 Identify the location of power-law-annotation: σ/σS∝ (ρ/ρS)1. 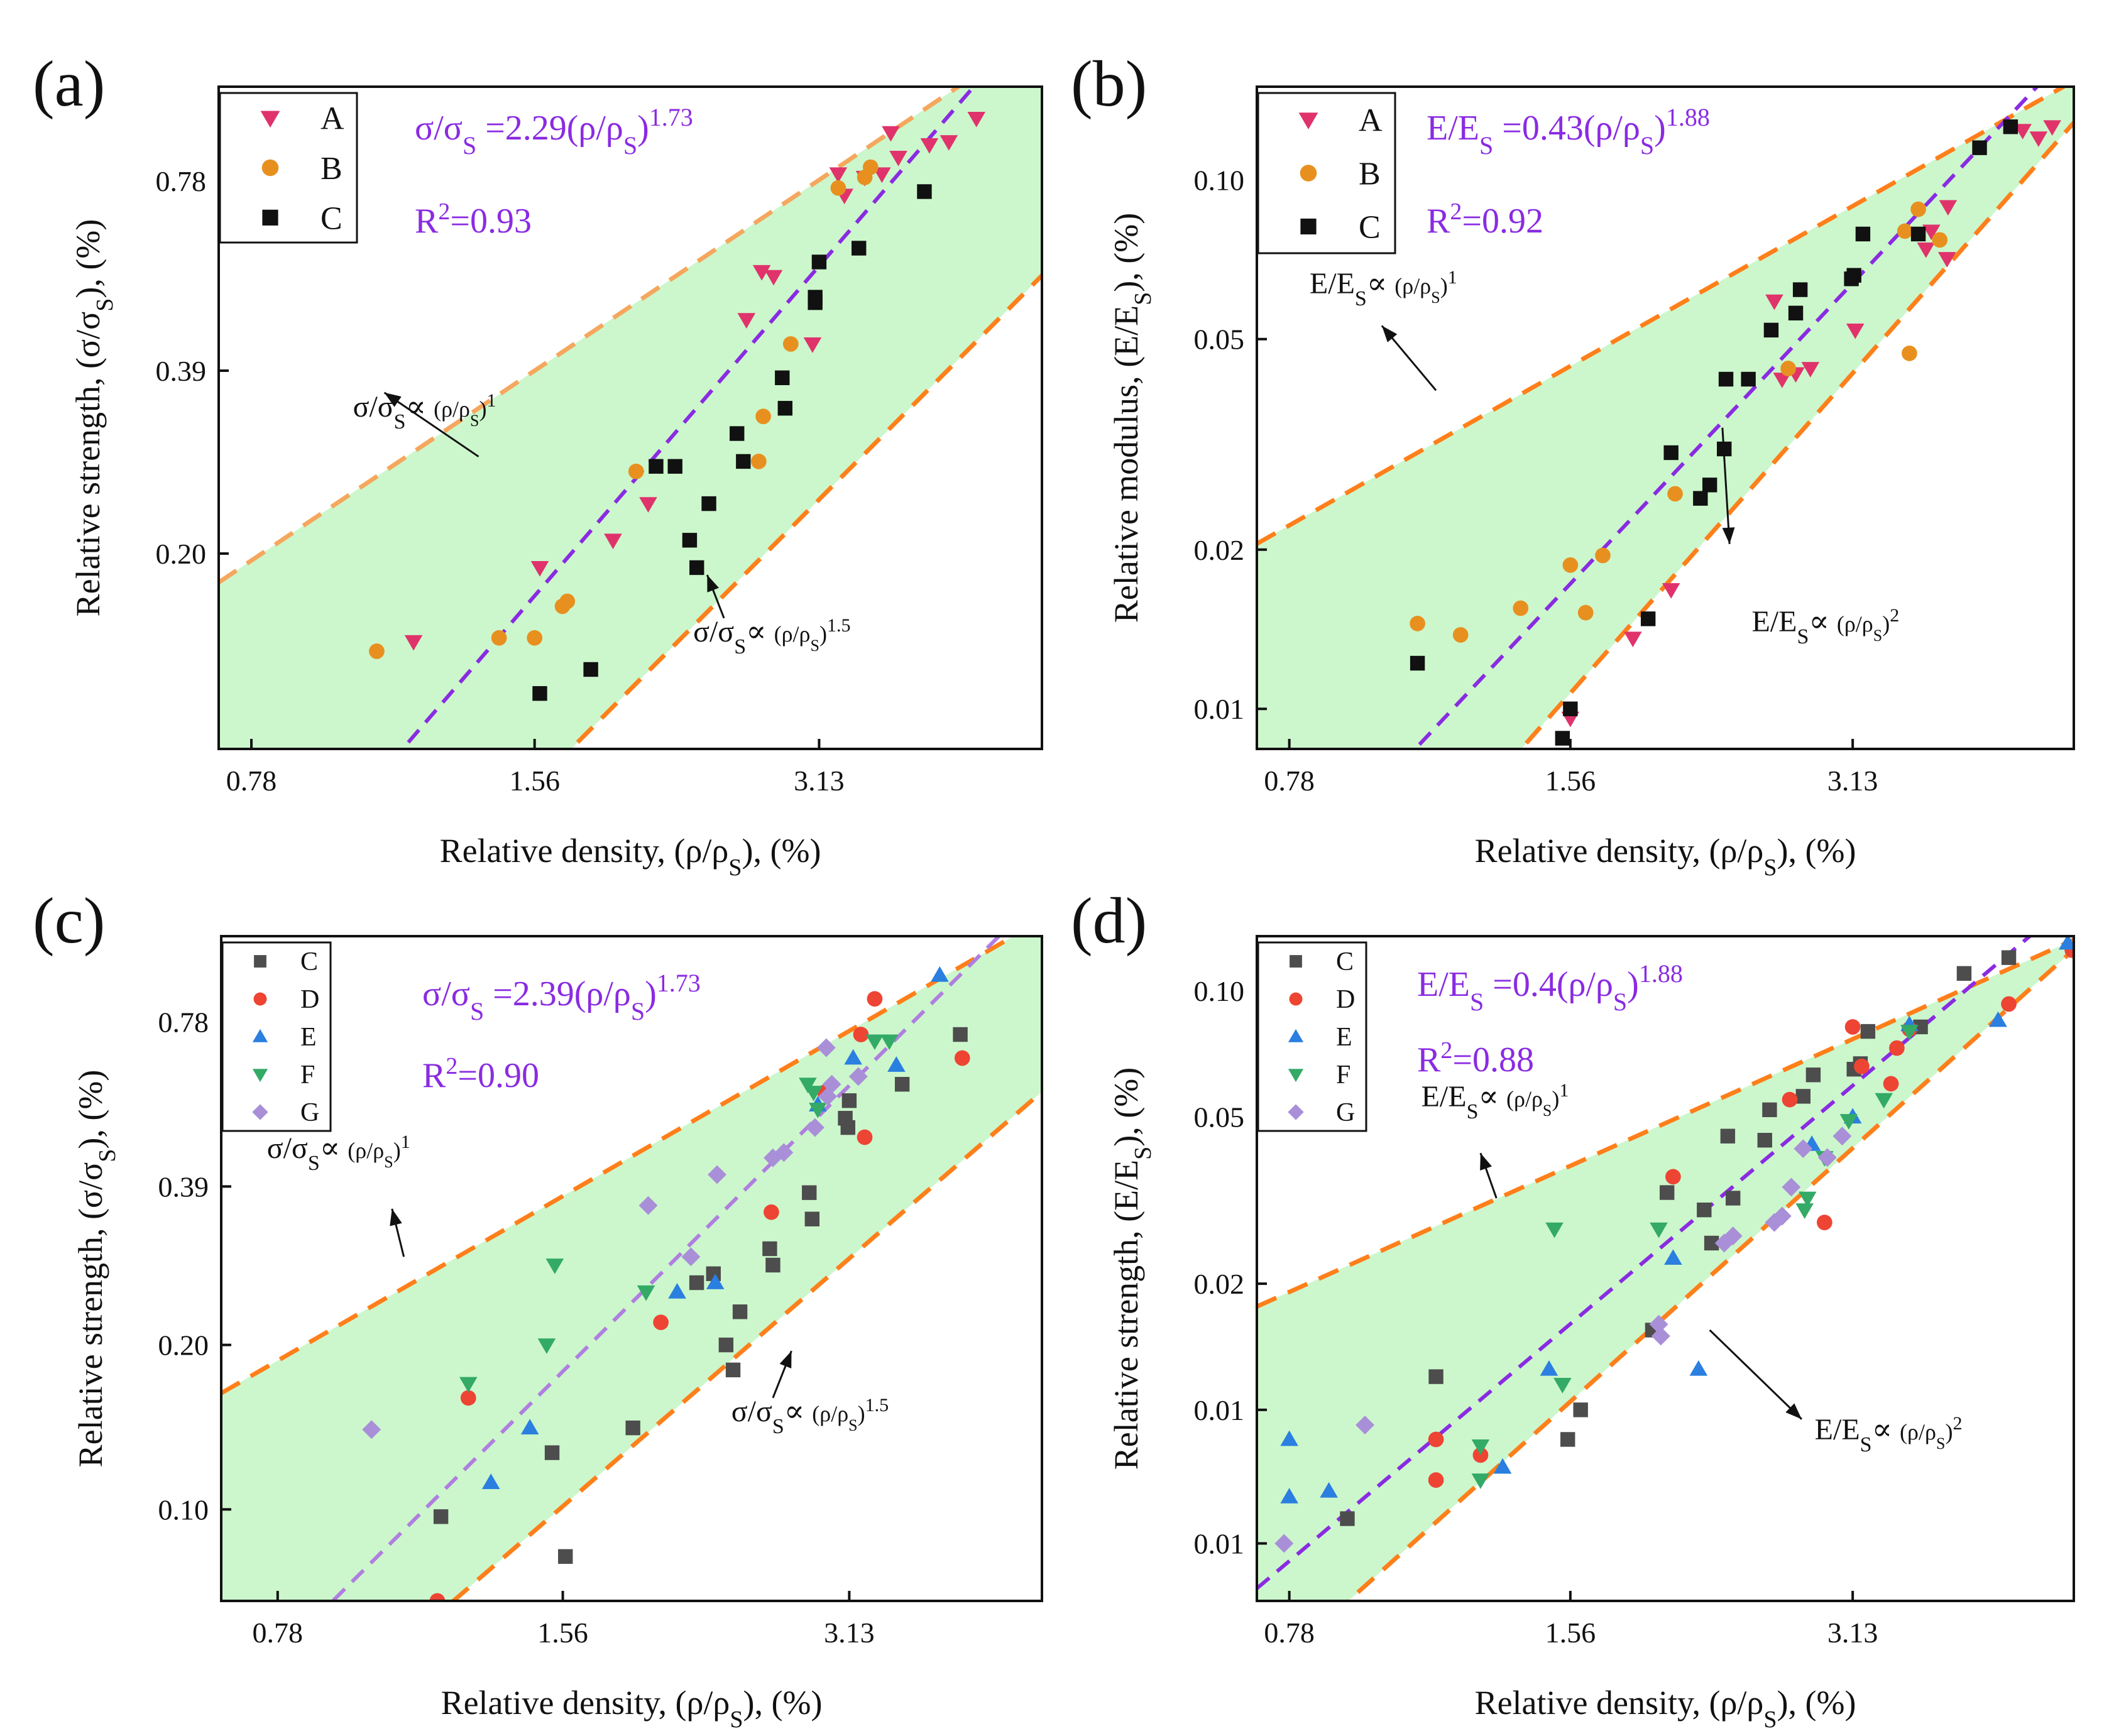
(338, 1152).